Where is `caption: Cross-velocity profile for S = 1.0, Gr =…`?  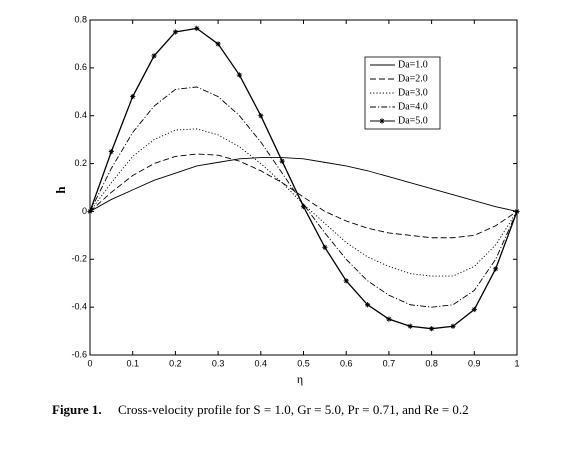
caption: Cross-velocity profile for S = 1.0, Gr =… is located at coordinates (293, 409).